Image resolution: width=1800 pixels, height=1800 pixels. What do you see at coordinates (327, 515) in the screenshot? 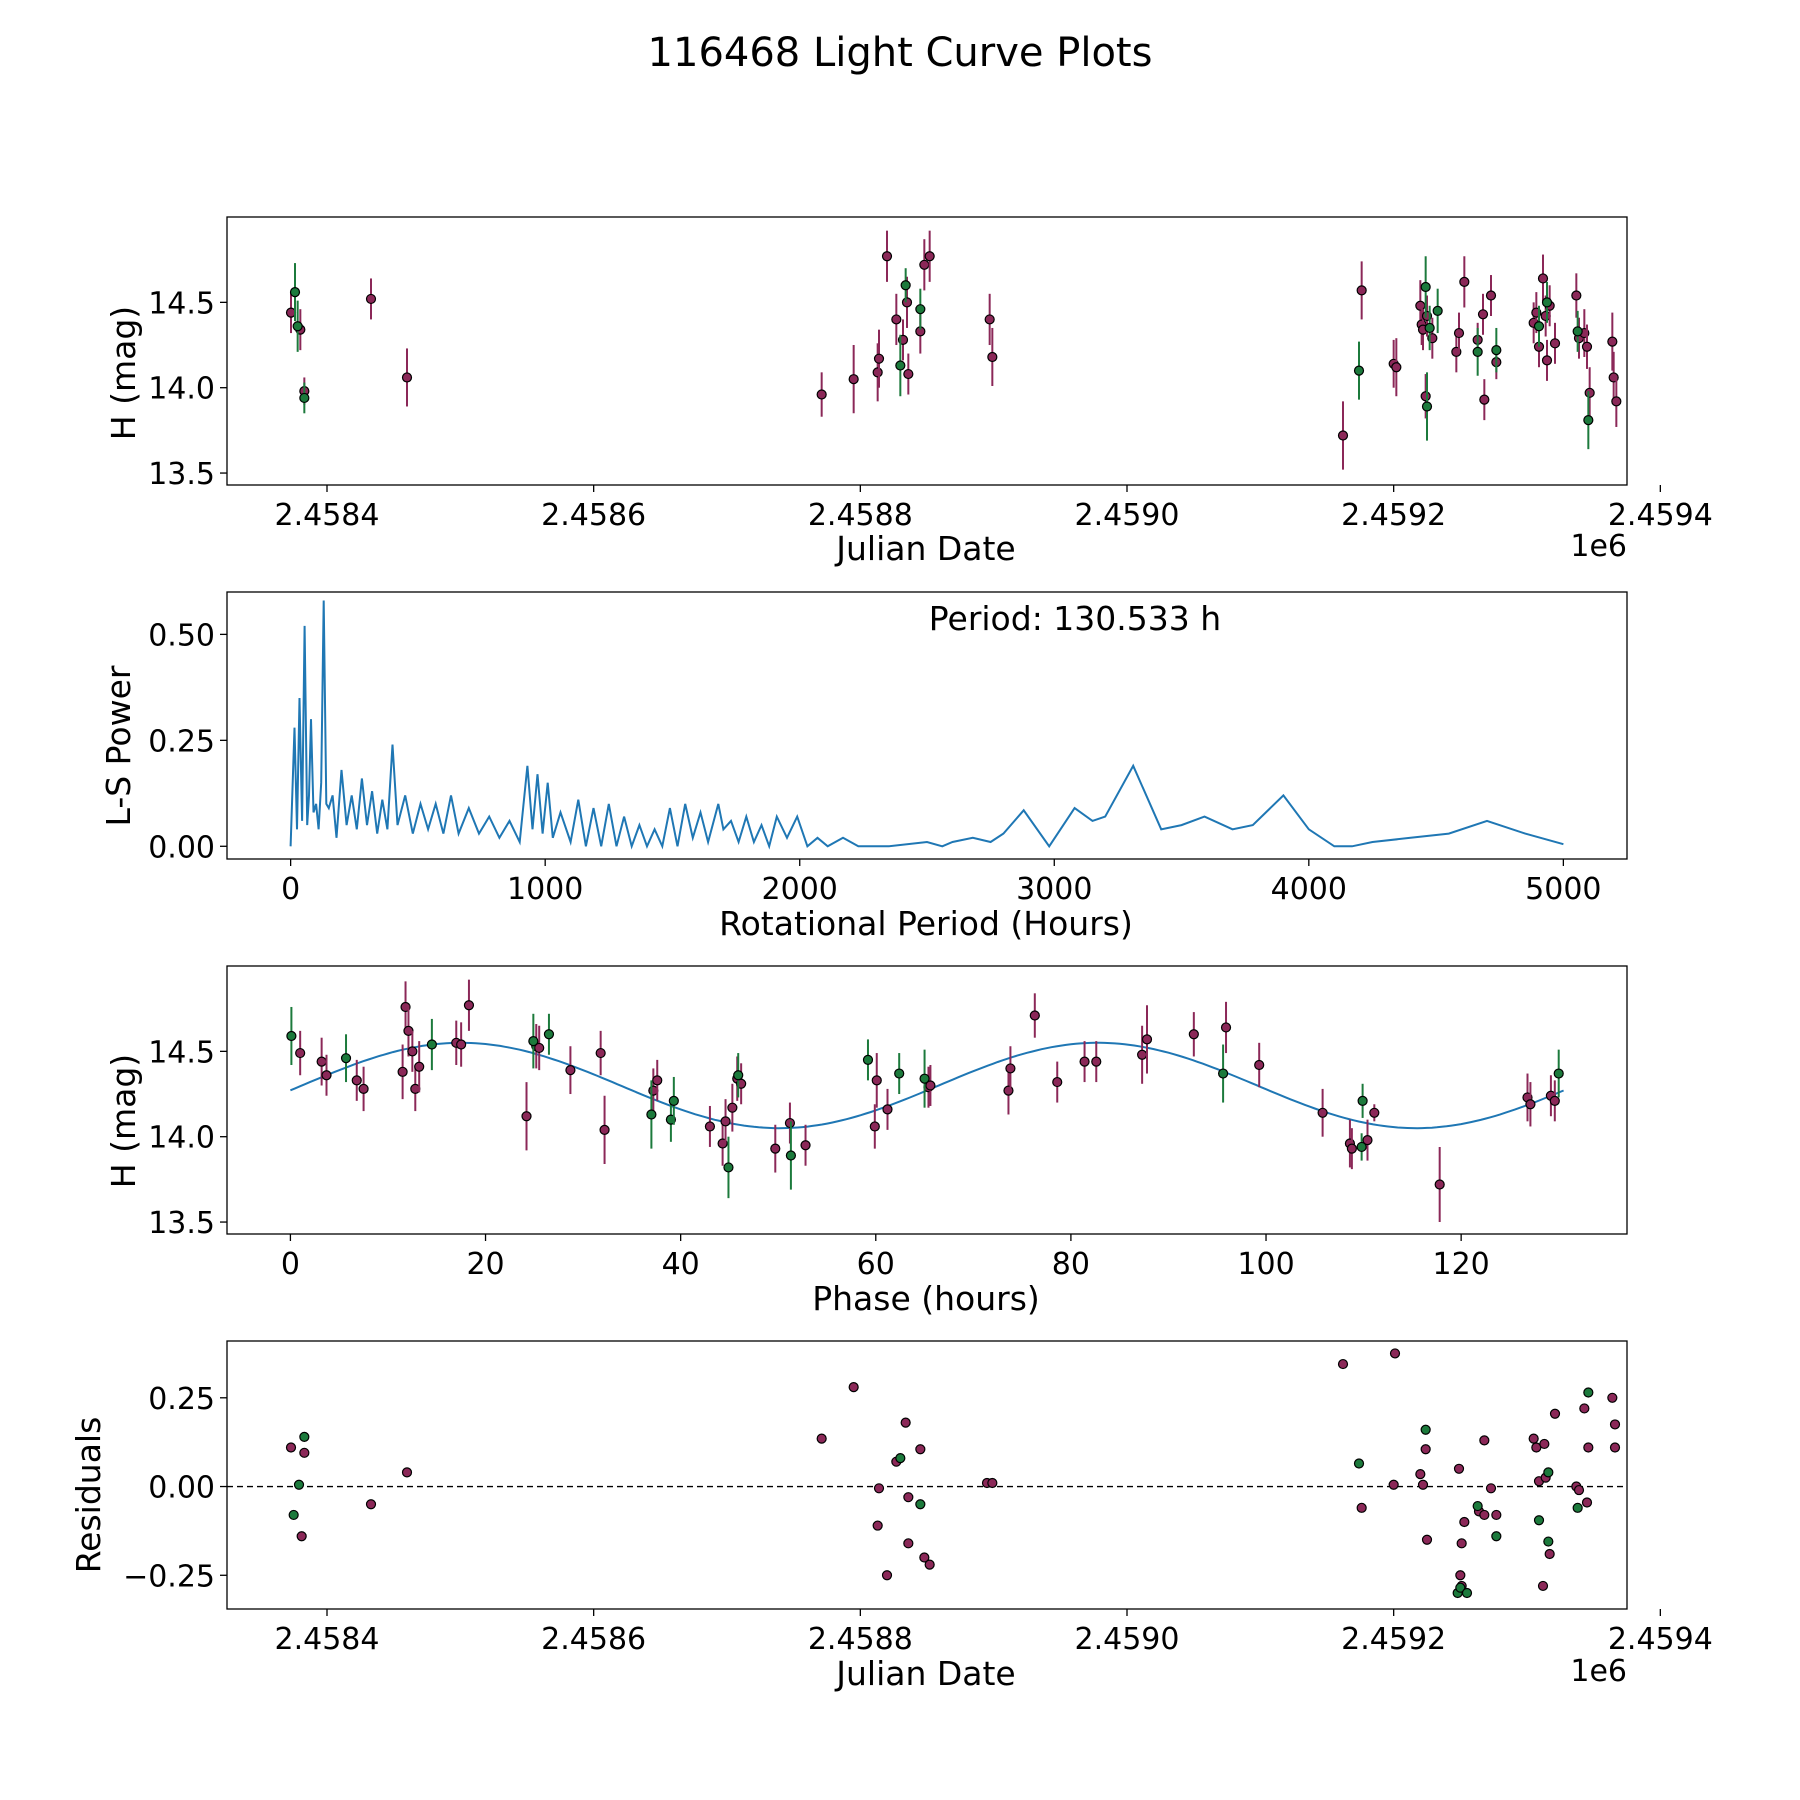
I see `lightcurve-xtick-label: 2.4584` at bounding box center [327, 515].